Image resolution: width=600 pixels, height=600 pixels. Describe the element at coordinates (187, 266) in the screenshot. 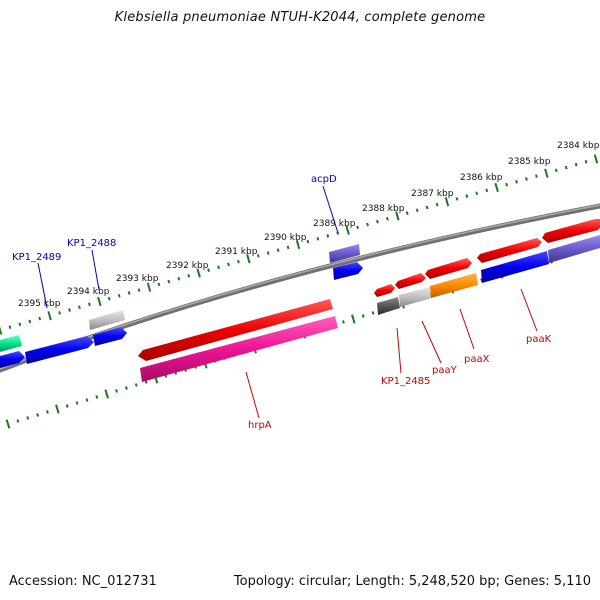

I see `tick-label-2392: 2392 kbp` at that location.